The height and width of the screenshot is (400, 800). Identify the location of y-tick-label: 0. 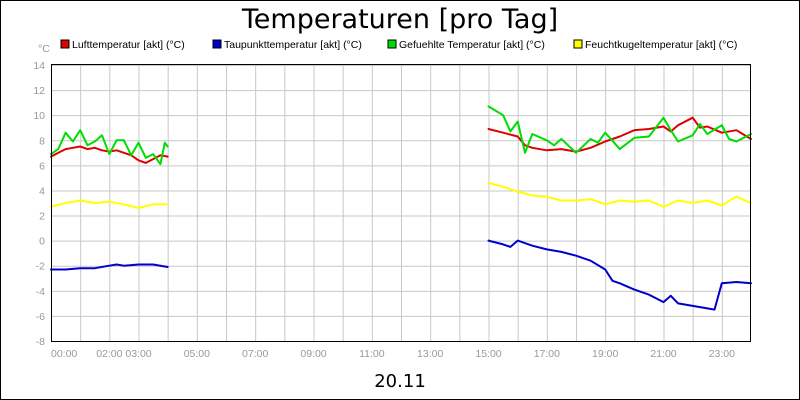
(42, 242).